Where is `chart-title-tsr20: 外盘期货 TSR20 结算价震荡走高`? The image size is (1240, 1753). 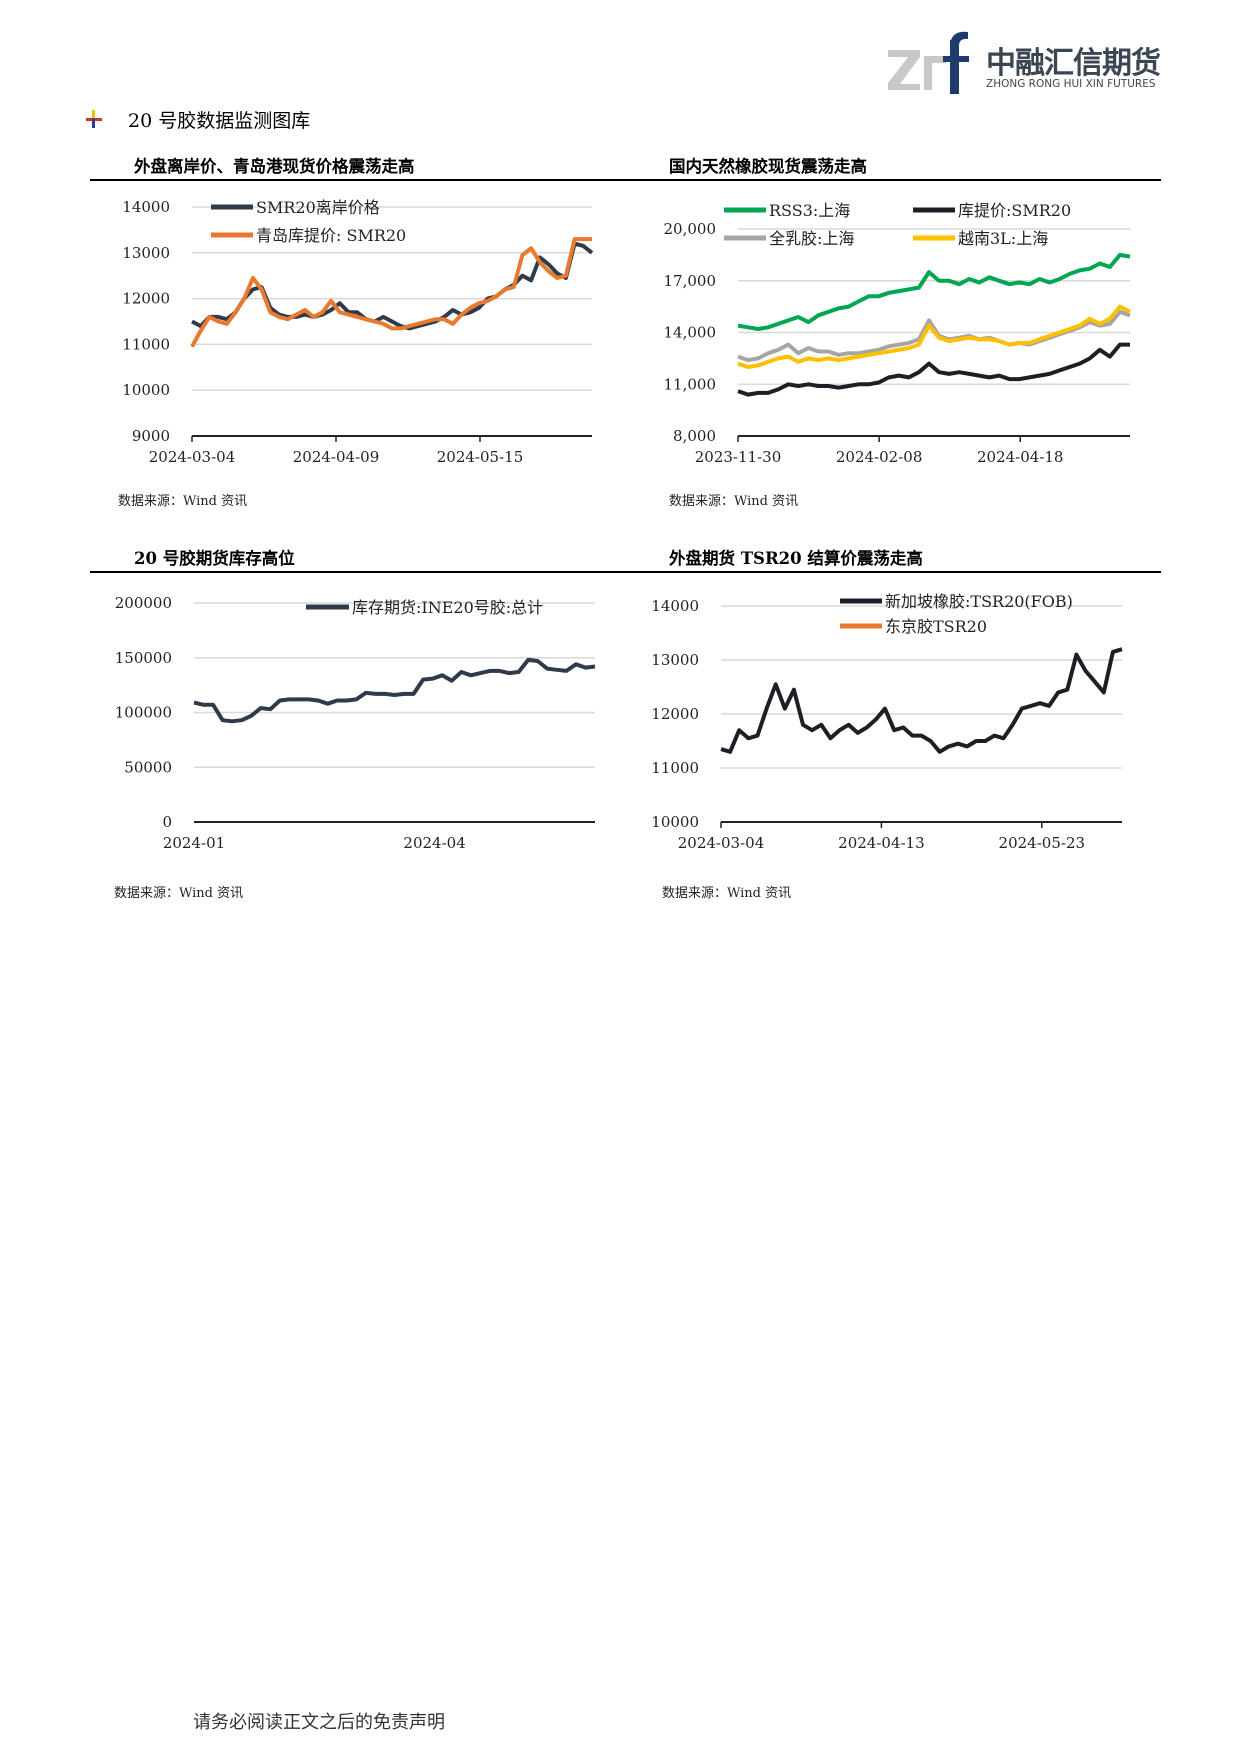 chart-title-tsr20: 外盘期货 TSR20 结算价震荡走高 is located at coordinates (796, 558).